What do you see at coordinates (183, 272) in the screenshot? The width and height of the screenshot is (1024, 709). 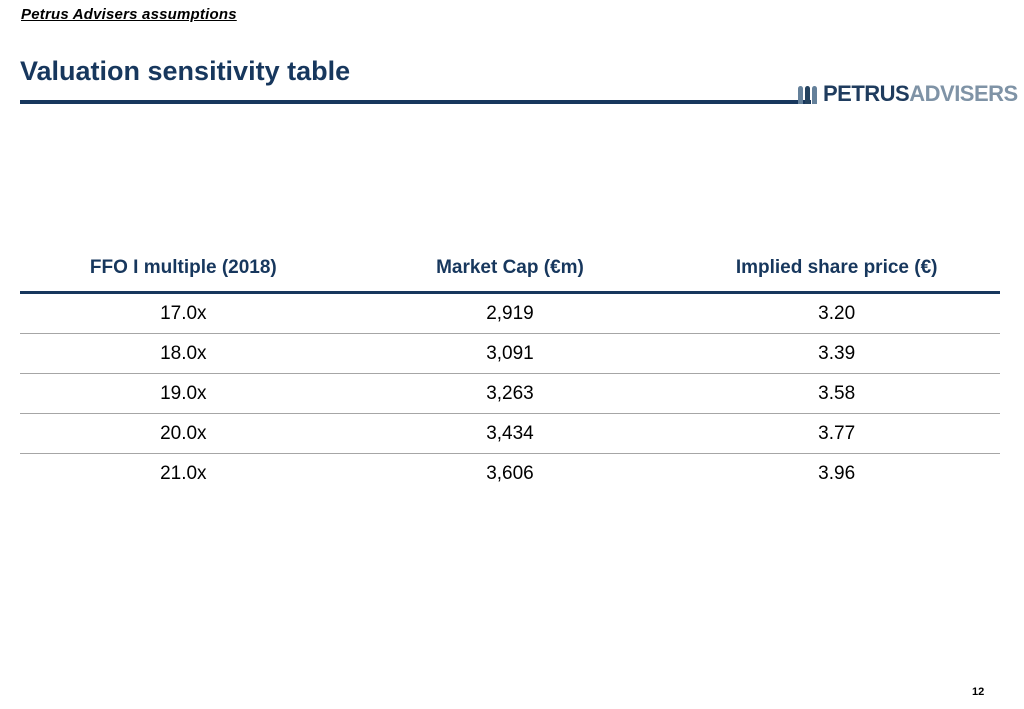 I see `column-header-ffo-multiple: FFO I multiple (2018)` at bounding box center [183, 272].